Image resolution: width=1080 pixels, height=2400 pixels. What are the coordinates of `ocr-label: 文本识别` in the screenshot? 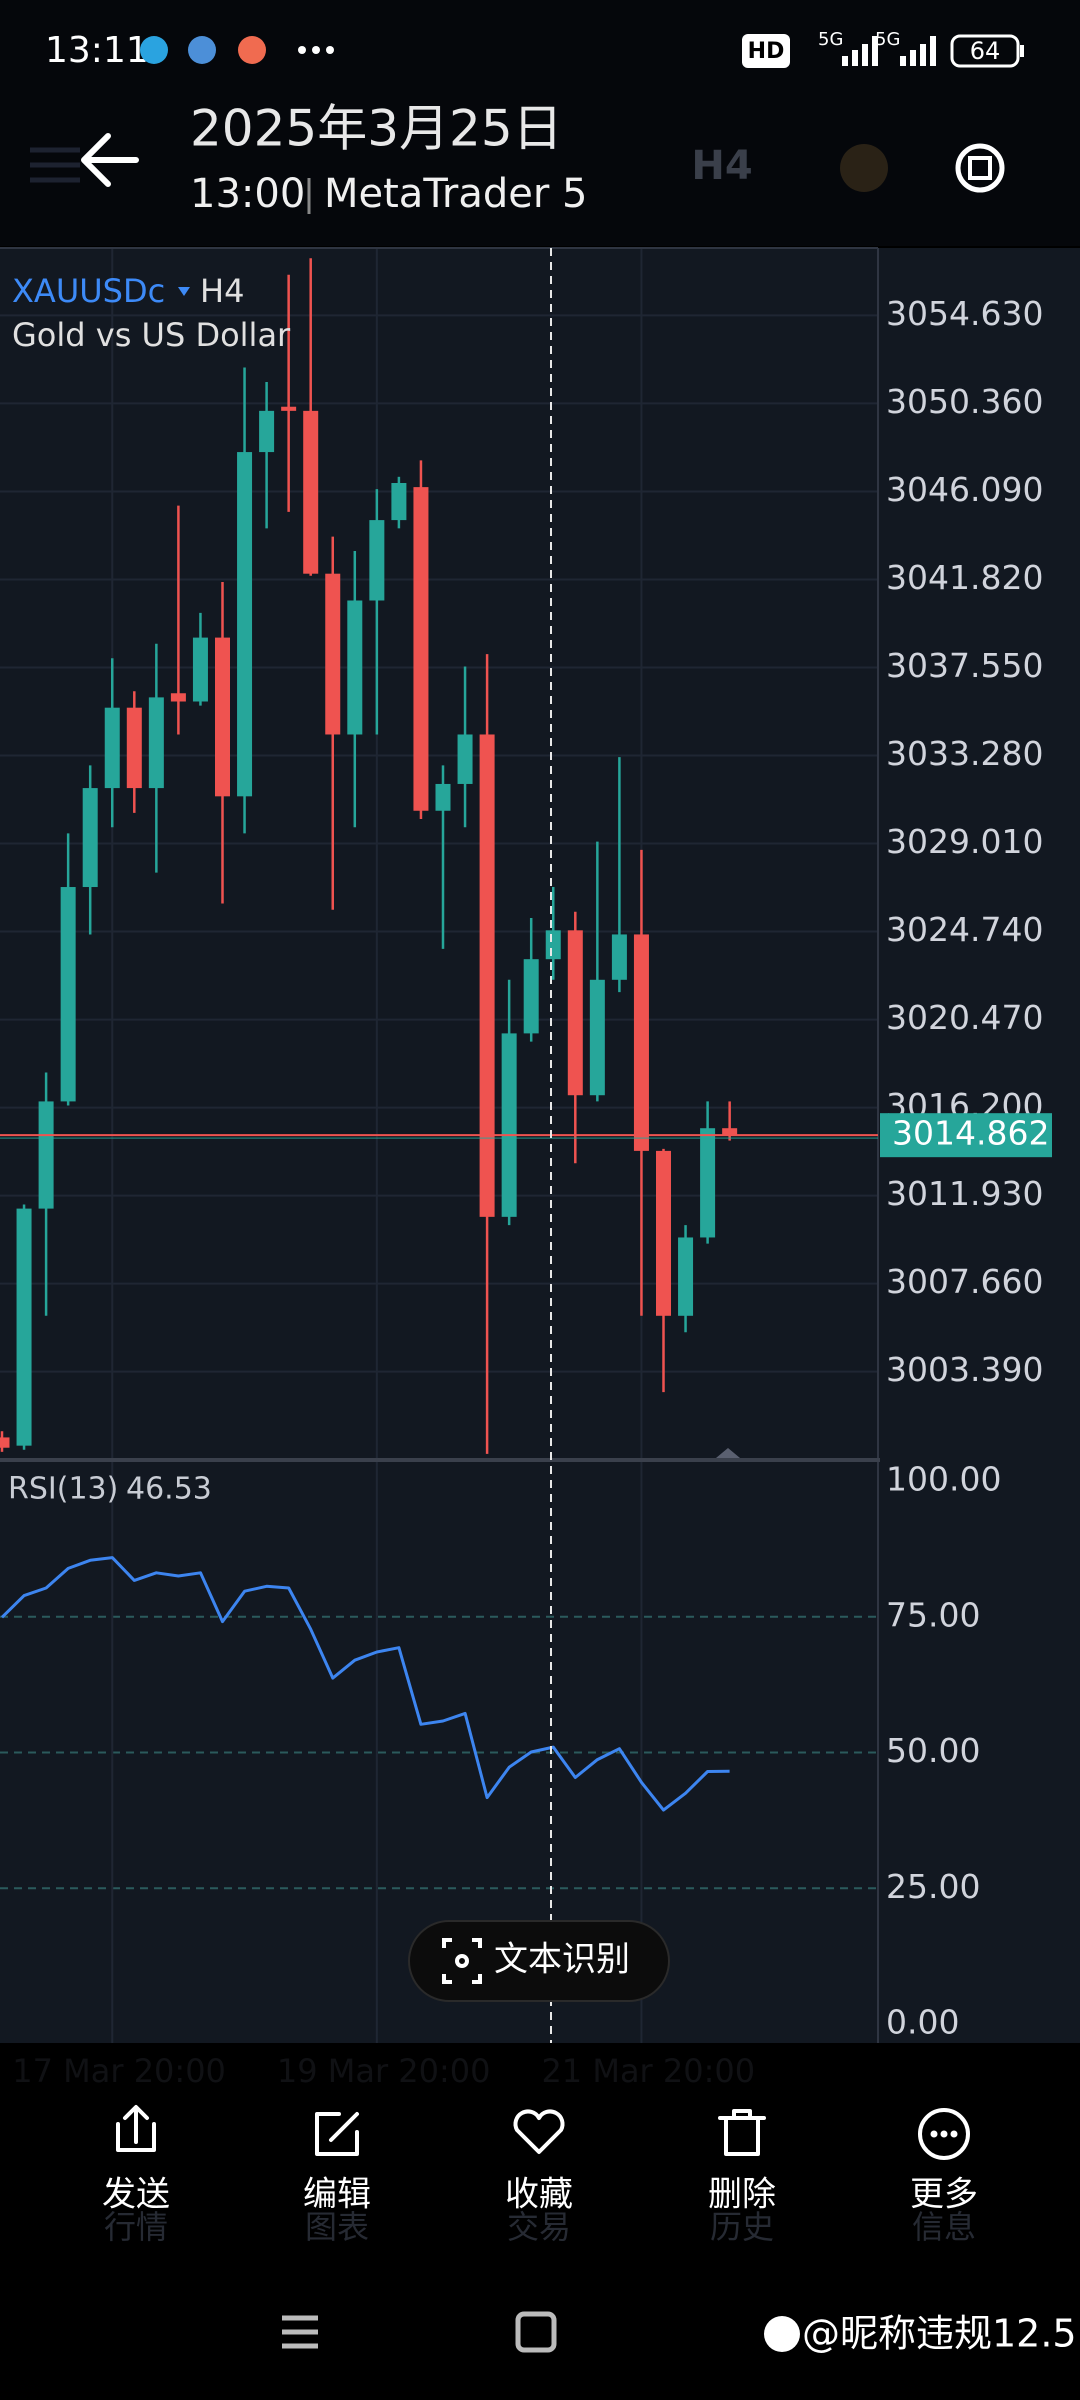 It's located at (562, 1960).